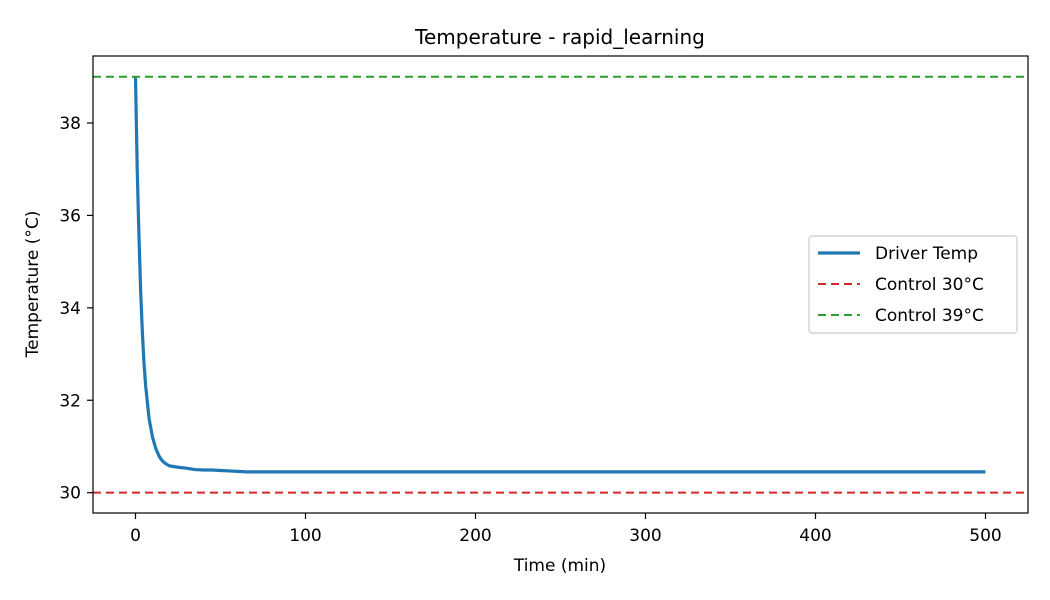 Image resolution: width=1050 pixels, height=600 pixels. Describe the element at coordinates (70, 216) in the screenshot. I see `y-tick-label: 36` at that location.